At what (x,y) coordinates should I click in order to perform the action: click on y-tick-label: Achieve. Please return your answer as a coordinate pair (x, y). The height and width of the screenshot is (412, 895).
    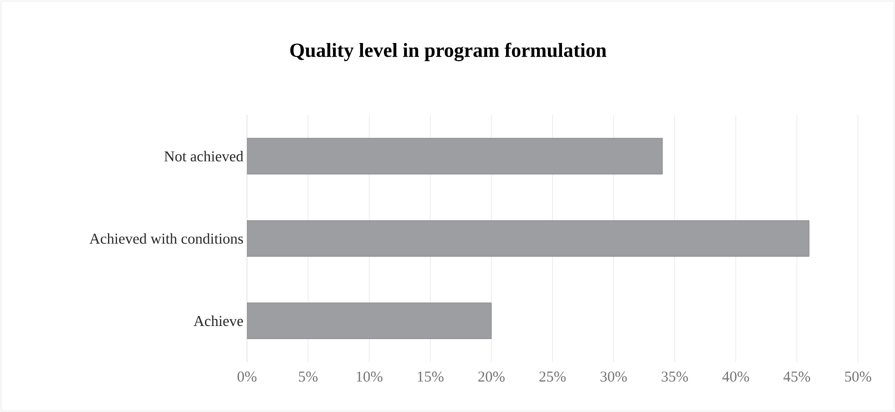
    Looking at the image, I should click on (218, 321).